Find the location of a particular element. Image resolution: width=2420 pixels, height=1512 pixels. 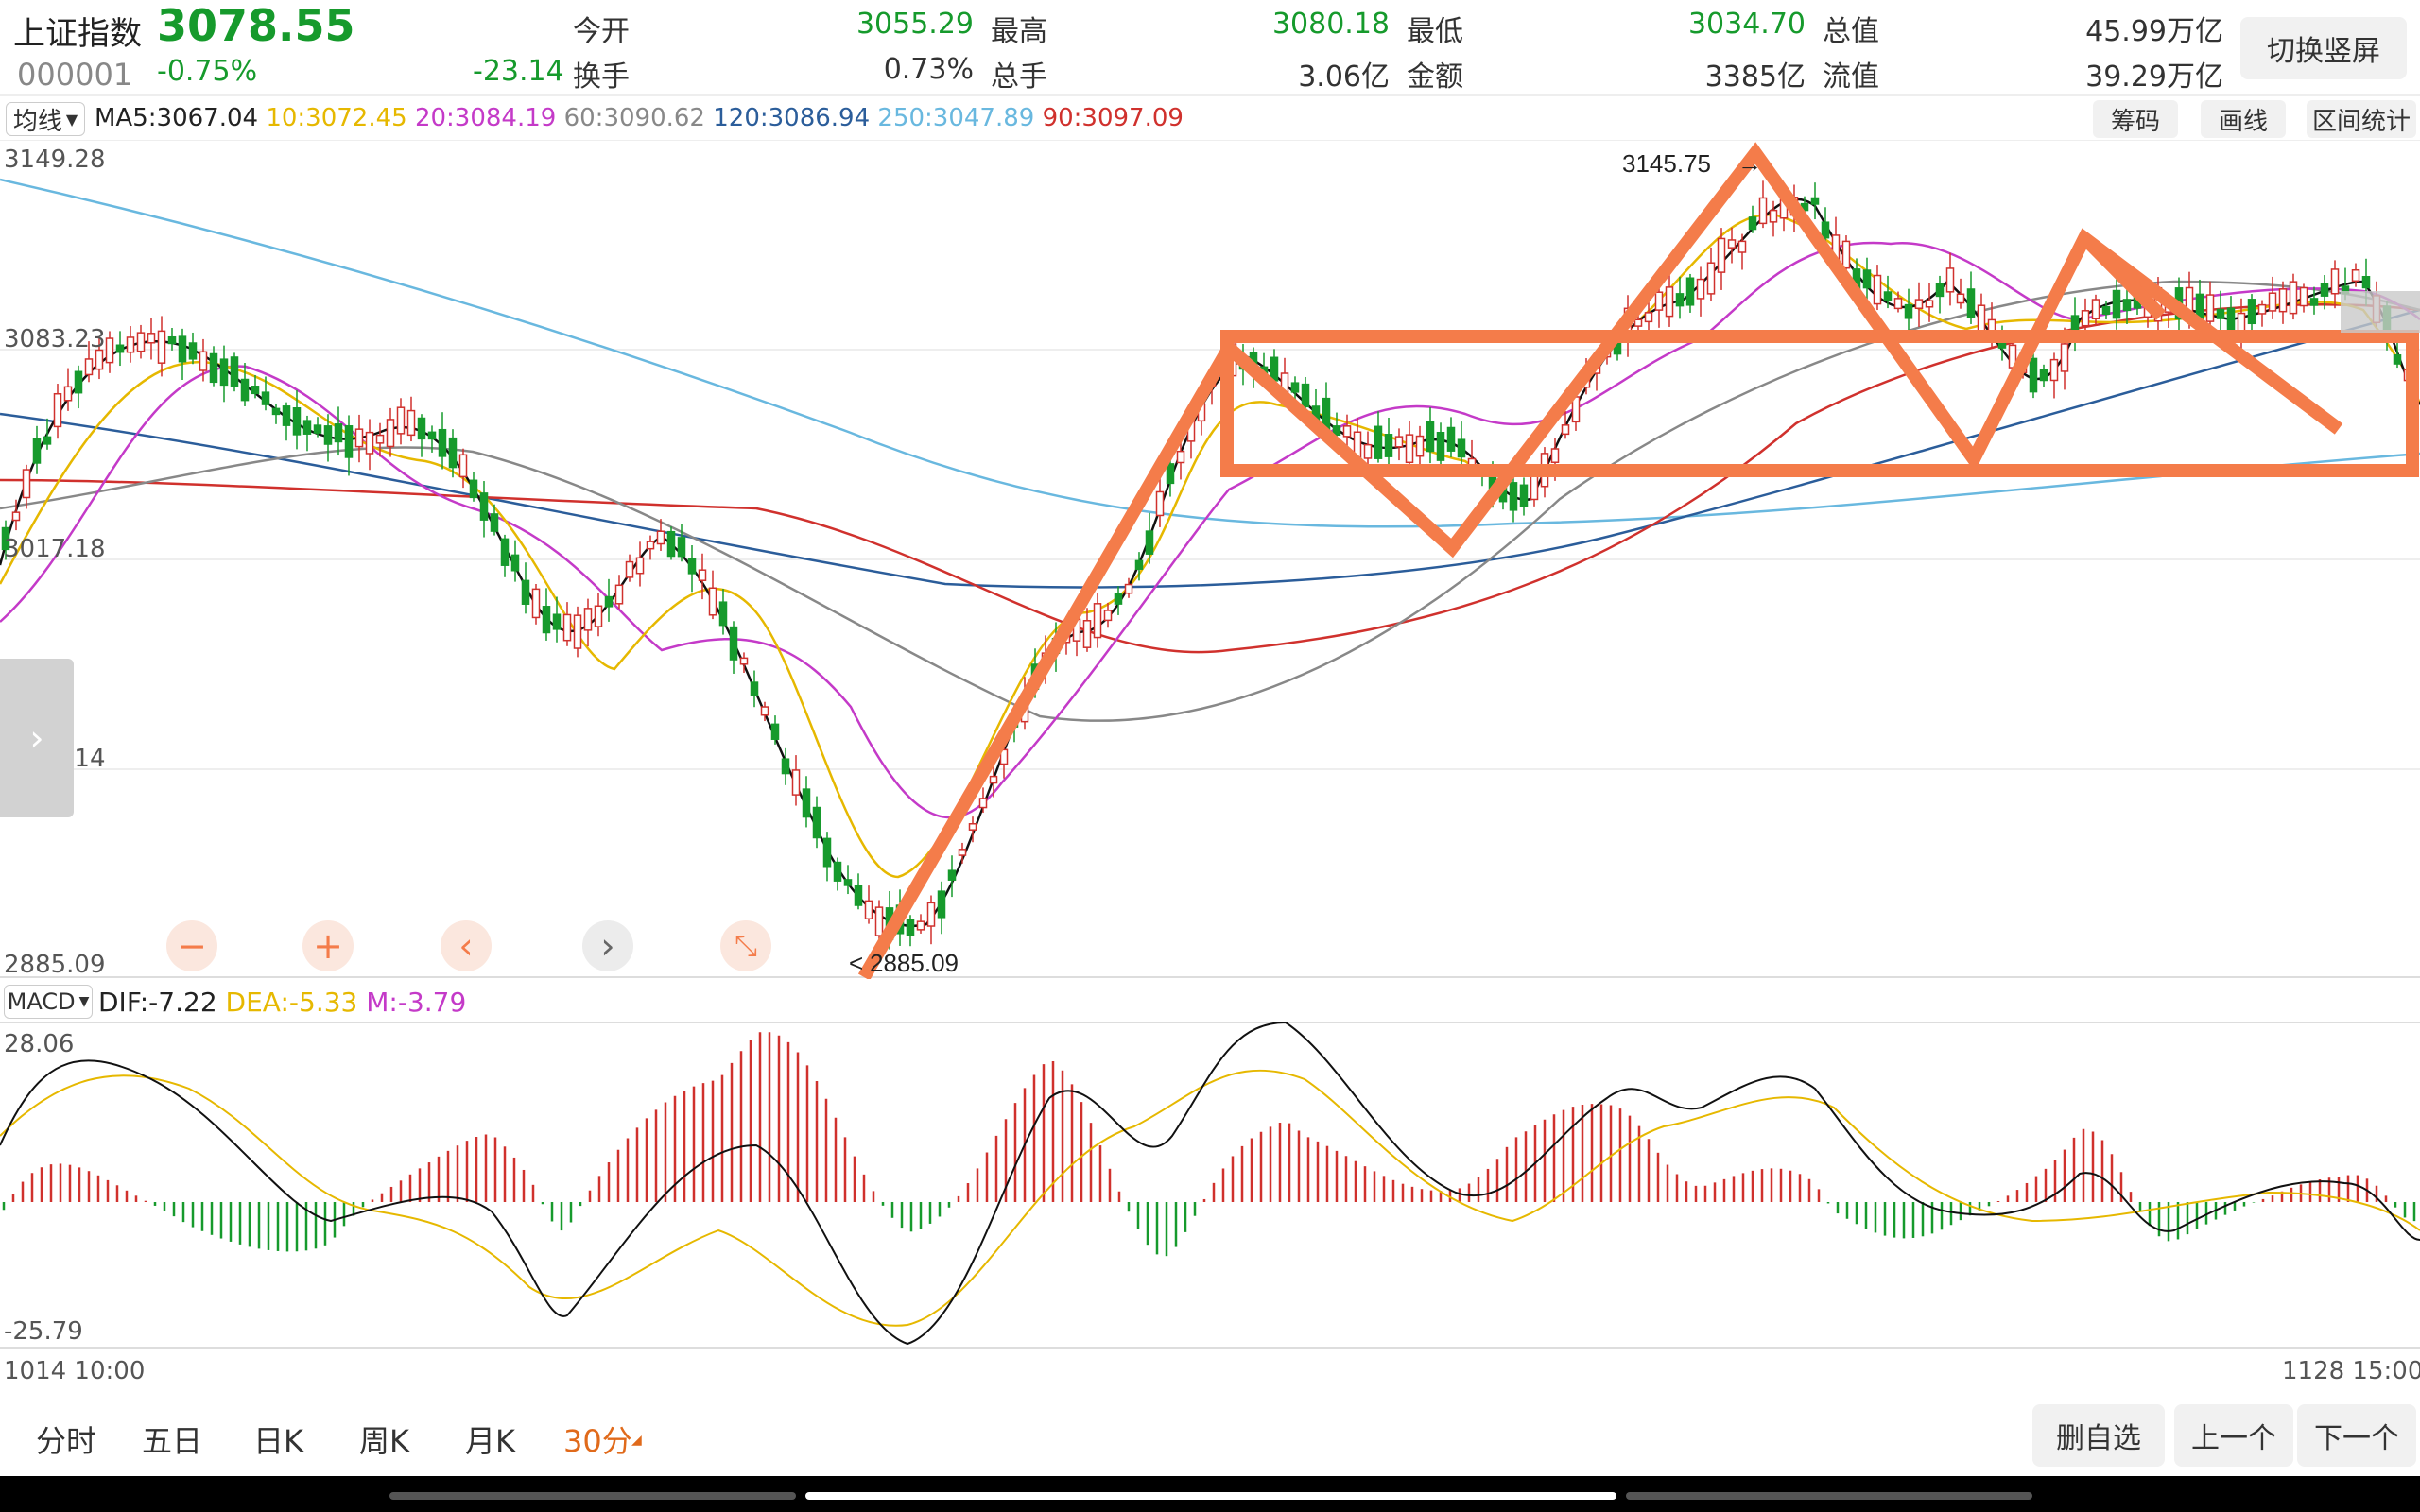

zoom-out-button: − is located at coordinates (191, 945).